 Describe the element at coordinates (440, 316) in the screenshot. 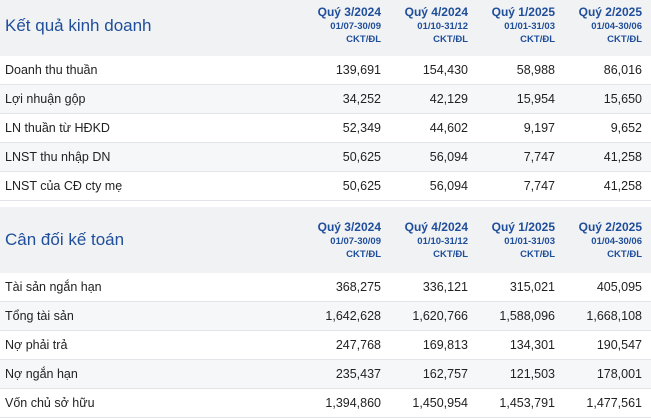

I see `row-value: 1,620,766` at that location.